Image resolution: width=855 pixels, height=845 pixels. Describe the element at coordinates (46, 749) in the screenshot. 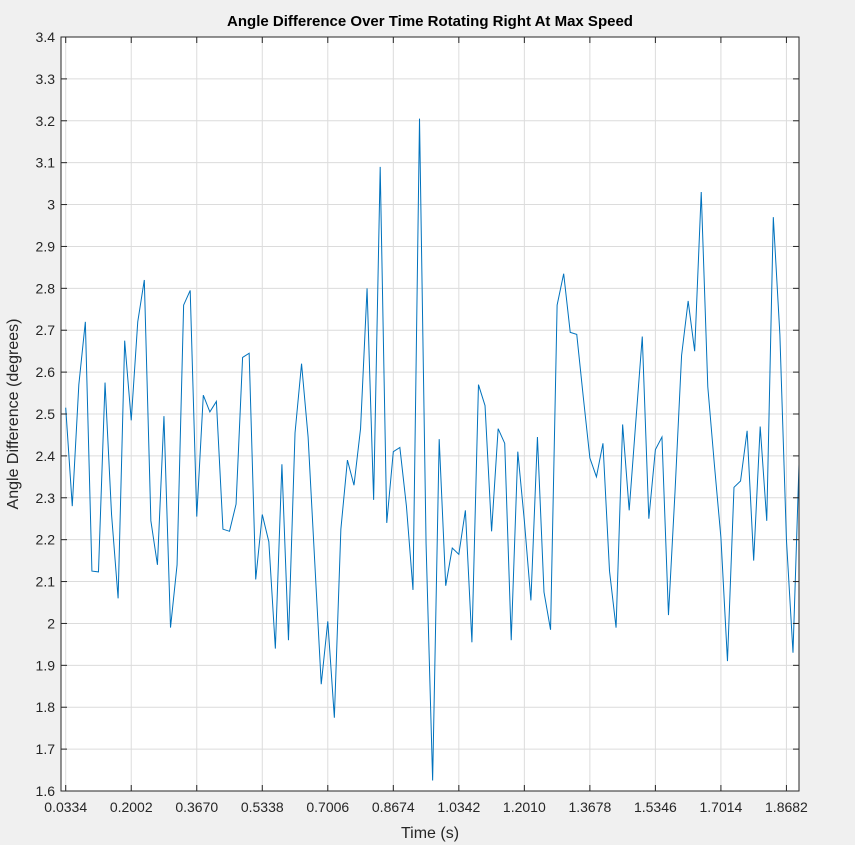

I see `y-tick-label: 1.7` at that location.